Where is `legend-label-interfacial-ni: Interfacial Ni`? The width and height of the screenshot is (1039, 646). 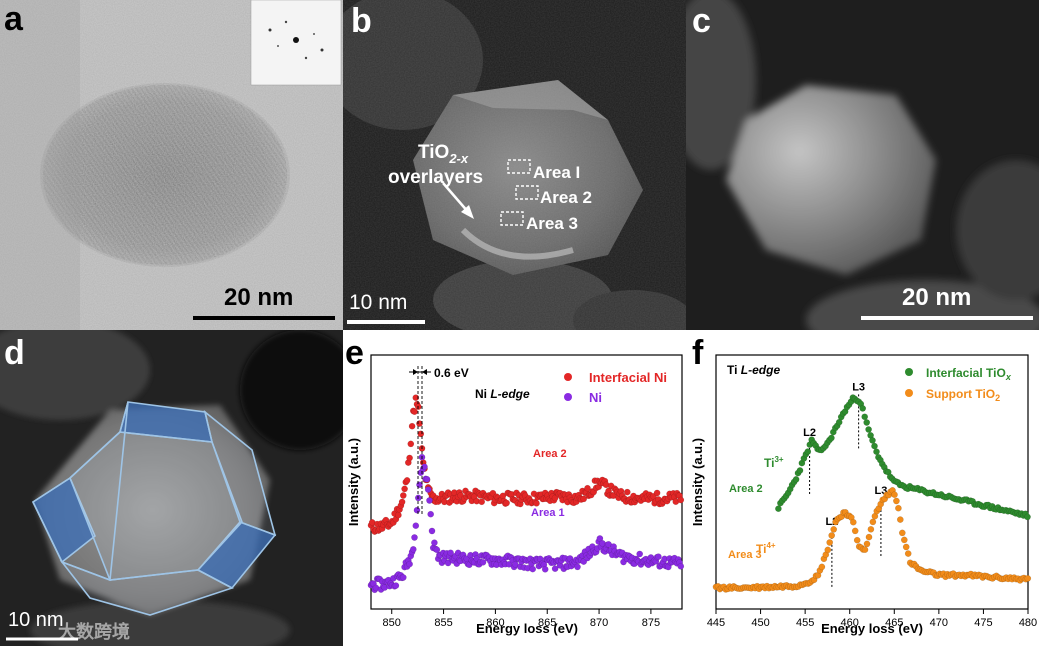
legend-label-interfacial-ni: Interfacial Ni is located at coordinates (628, 377).